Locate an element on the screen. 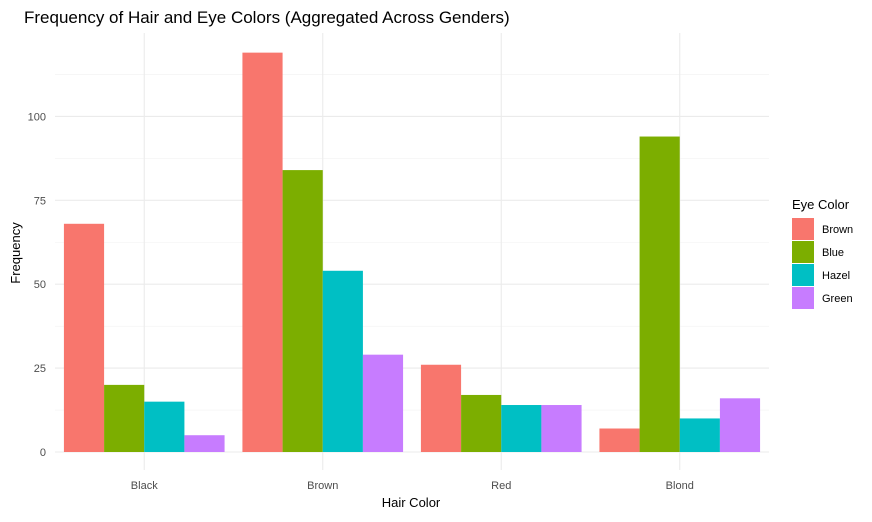 The width and height of the screenshot is (872, 522). legend-label-blue: Blue is located at coordinates (833, 253).